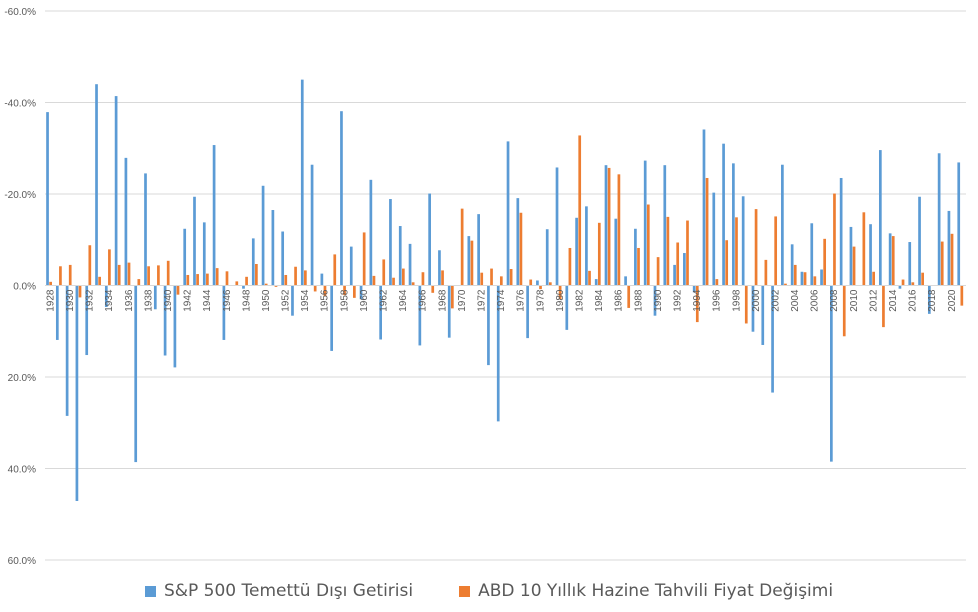 This screenshot has height=612, width=978. What do you see at coordinates (521, 300) in the screenshot?
I see `x-tick-label: 1976` at bounding box center [521, 300].